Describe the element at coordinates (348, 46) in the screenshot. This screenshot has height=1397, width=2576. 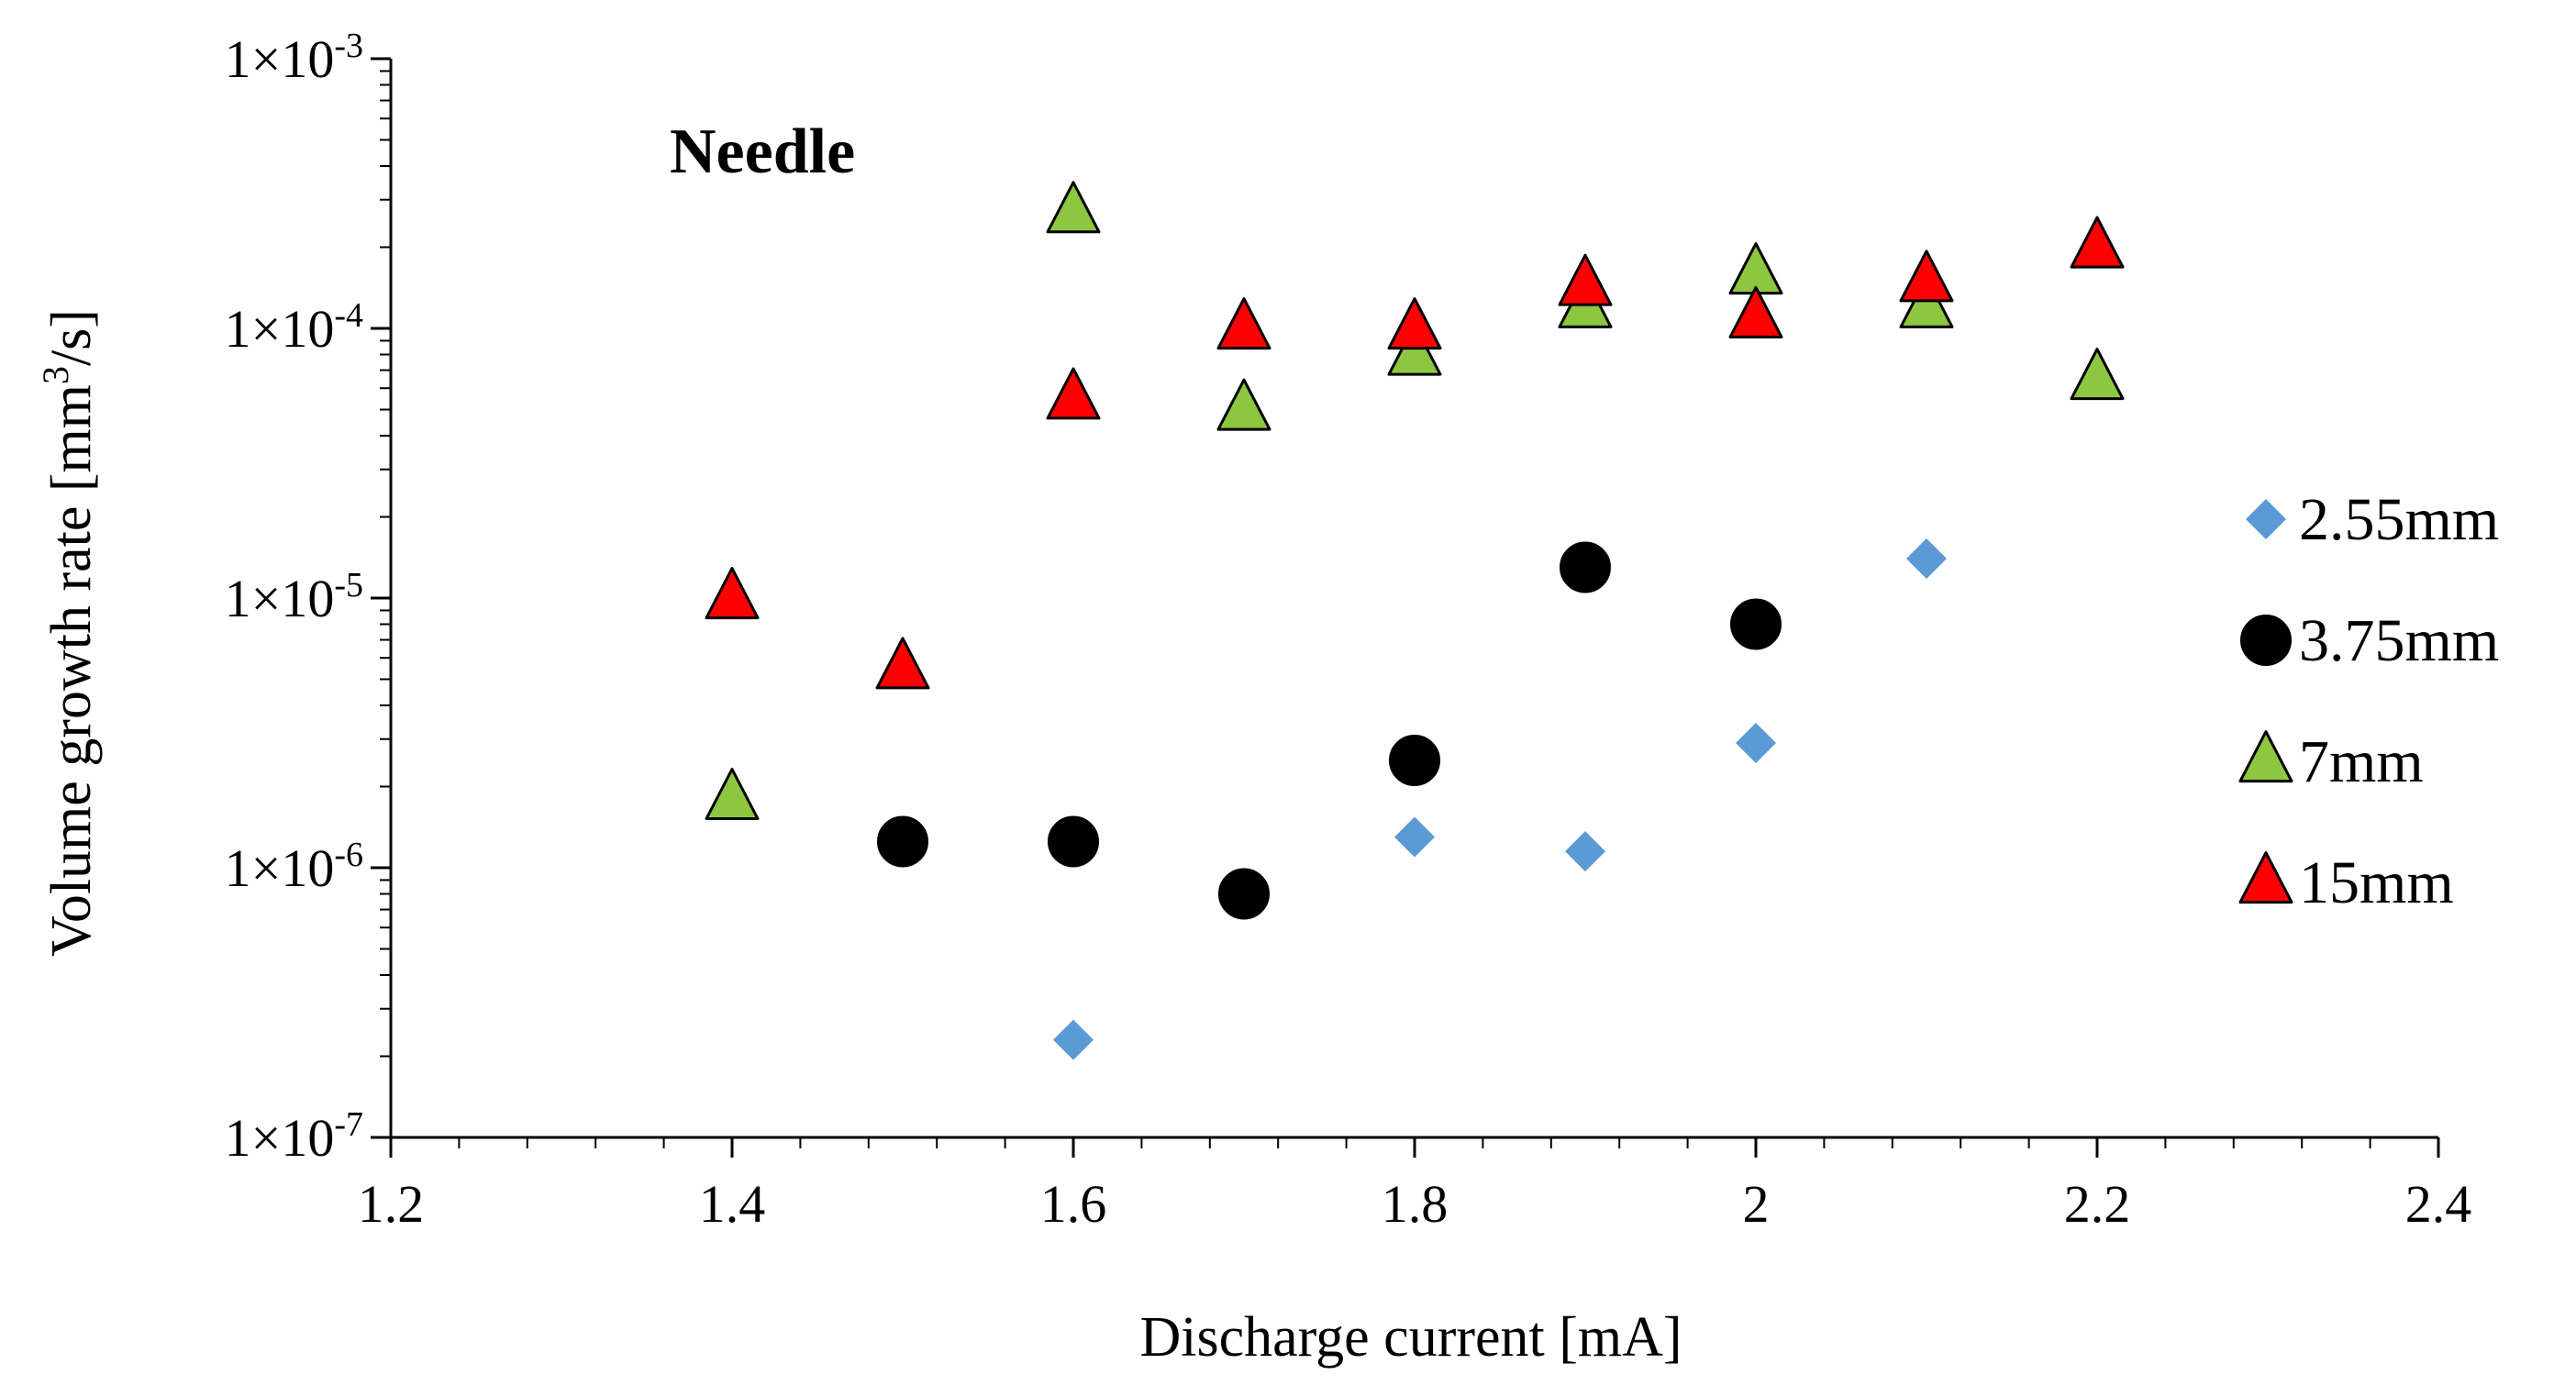
I see `y-tick-exp: -3` at that location.